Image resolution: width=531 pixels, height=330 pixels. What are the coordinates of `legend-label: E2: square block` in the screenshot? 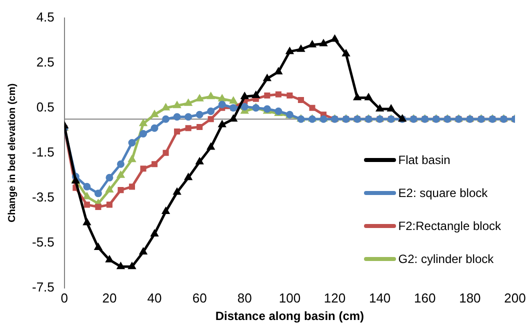 It's located at (443, 193).